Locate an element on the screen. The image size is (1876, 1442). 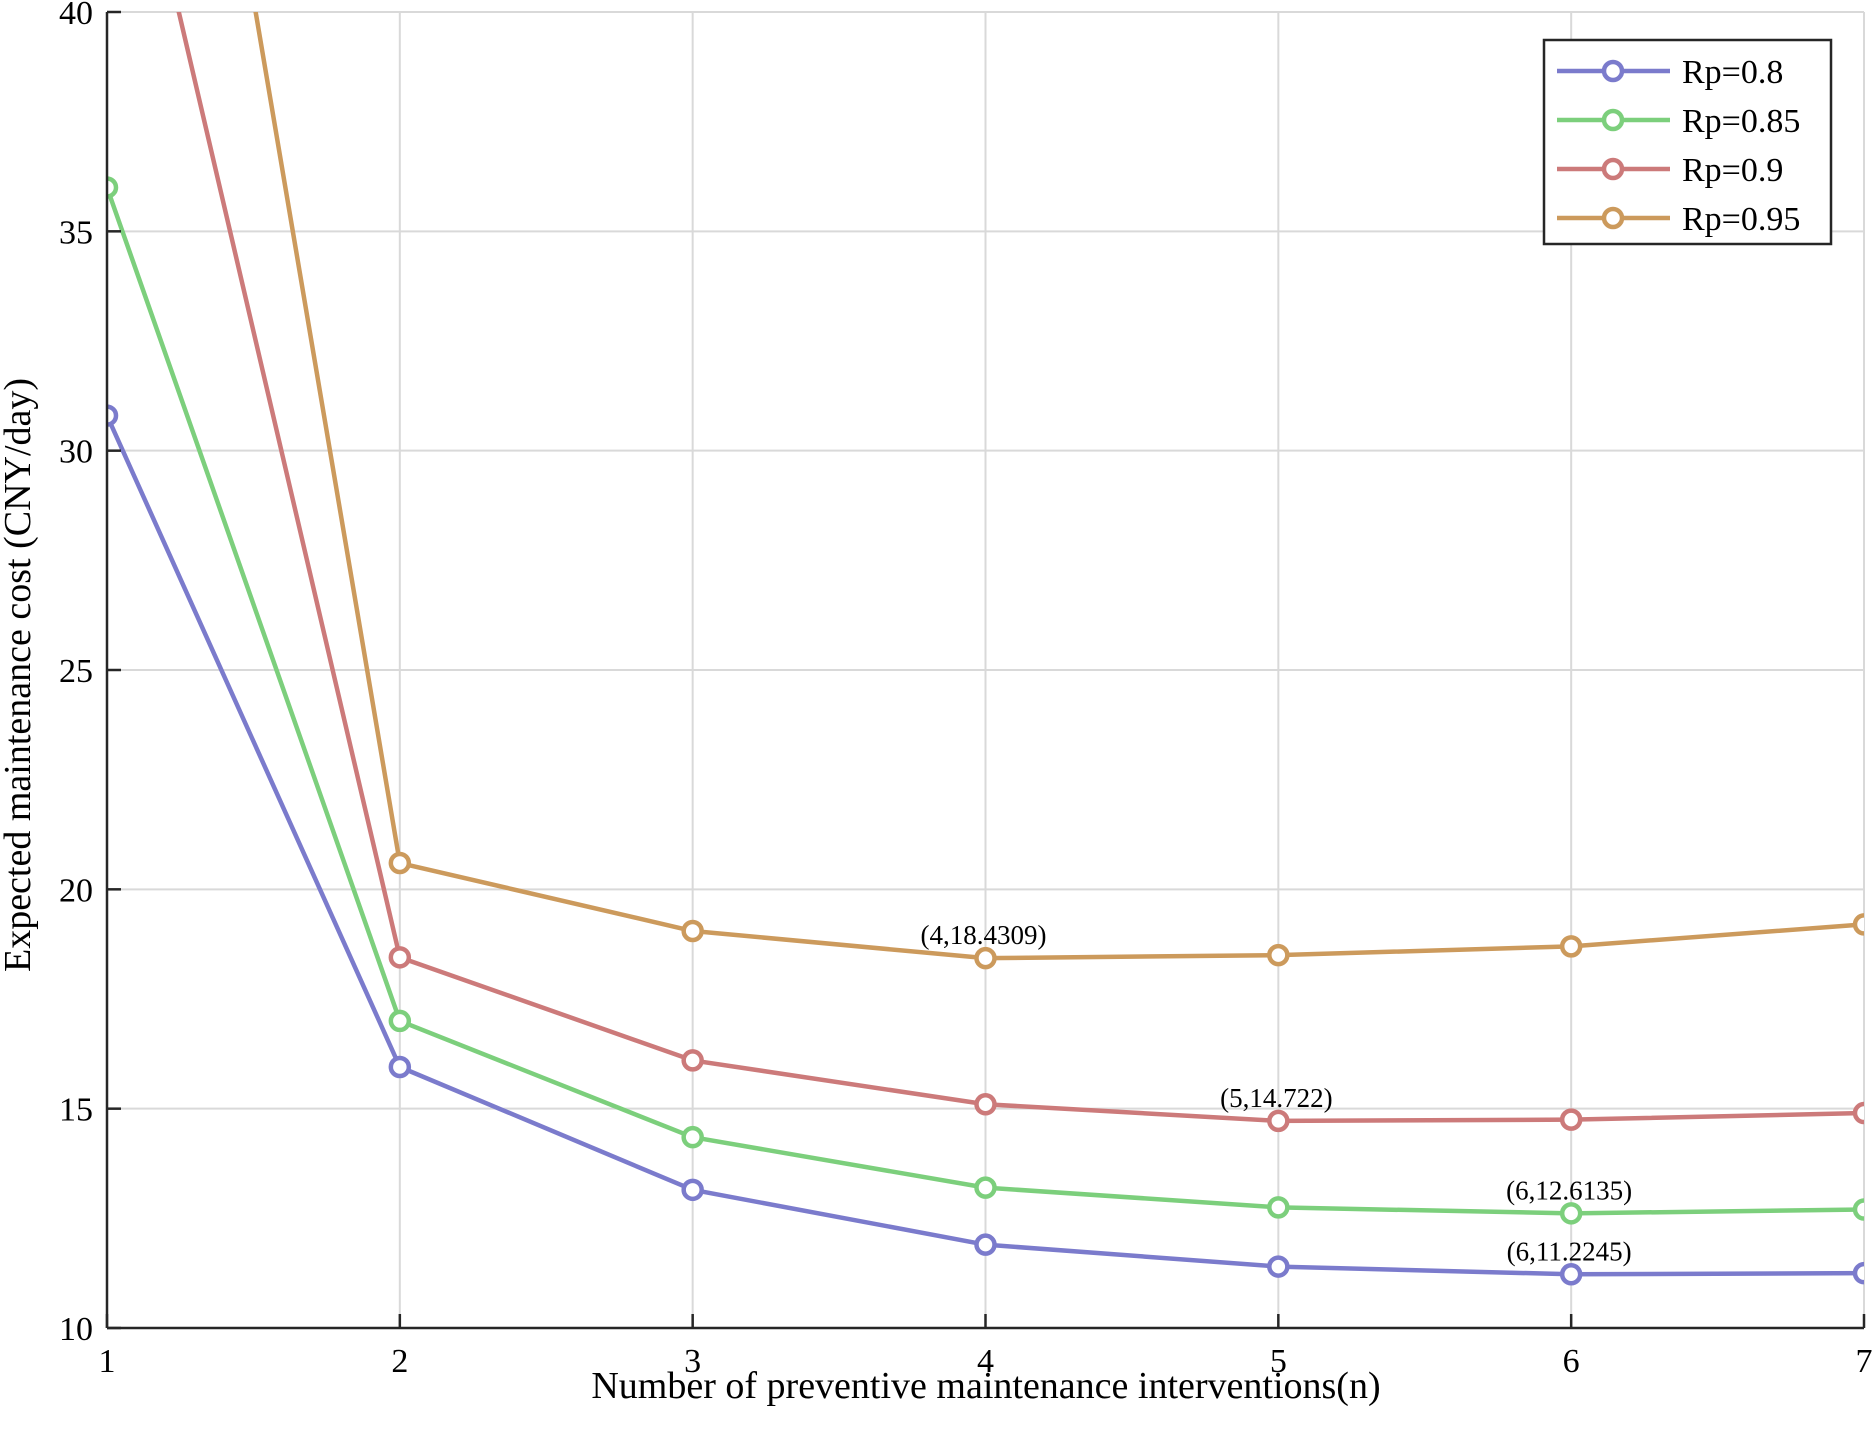
annotation-label: (6,11.2245) is located at coordinates (1569, 1251).